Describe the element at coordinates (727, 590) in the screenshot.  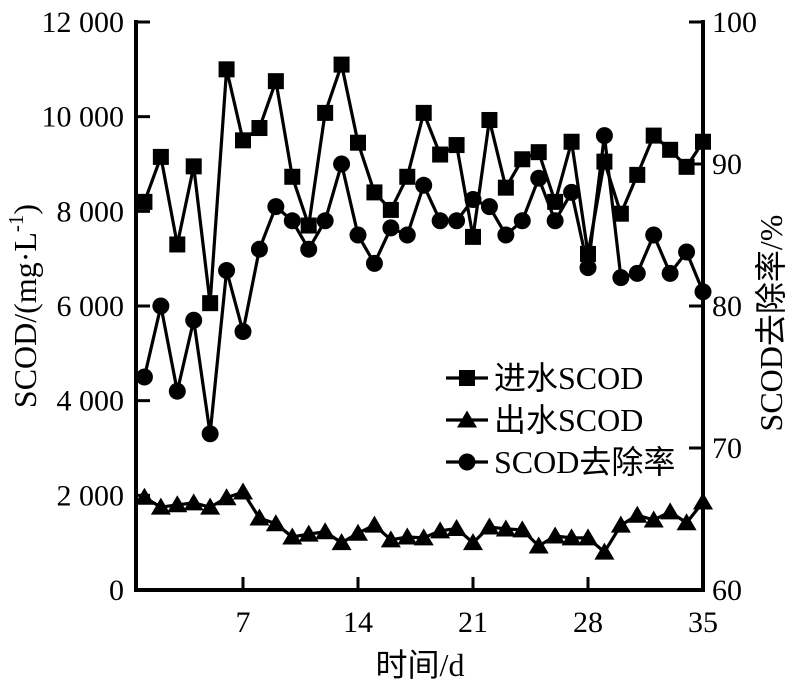
I see `right-axis-tick-label: 60` at that location.